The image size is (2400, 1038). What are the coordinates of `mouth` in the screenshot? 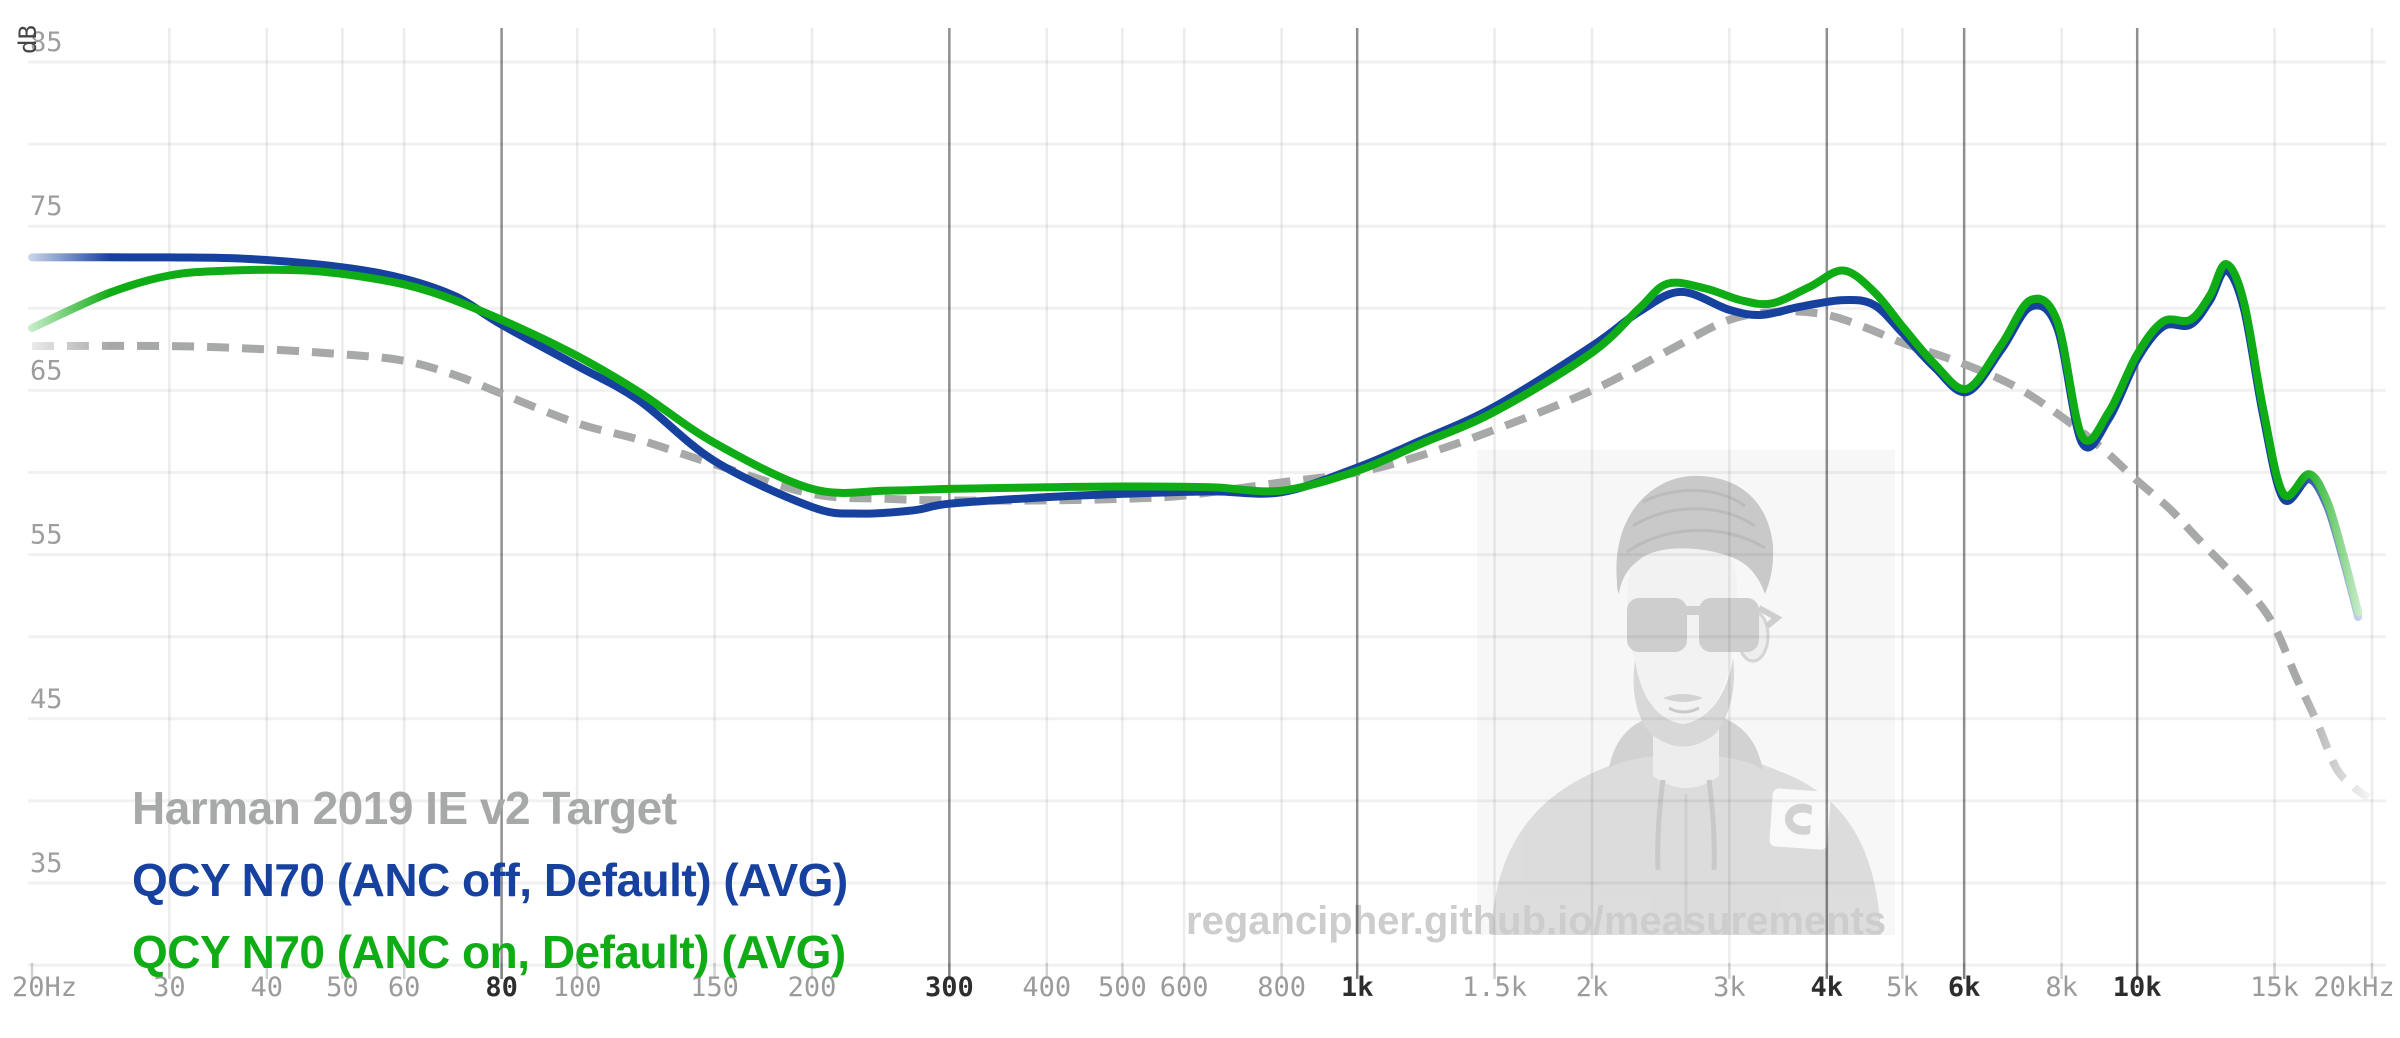 It's located at (1684, 710).